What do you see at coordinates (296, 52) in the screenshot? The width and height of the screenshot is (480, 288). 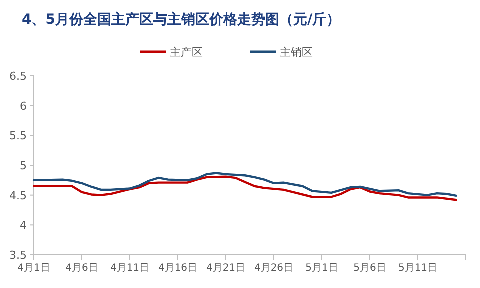 I see `legend-label: 主销区` at bounding box center [296, 52].